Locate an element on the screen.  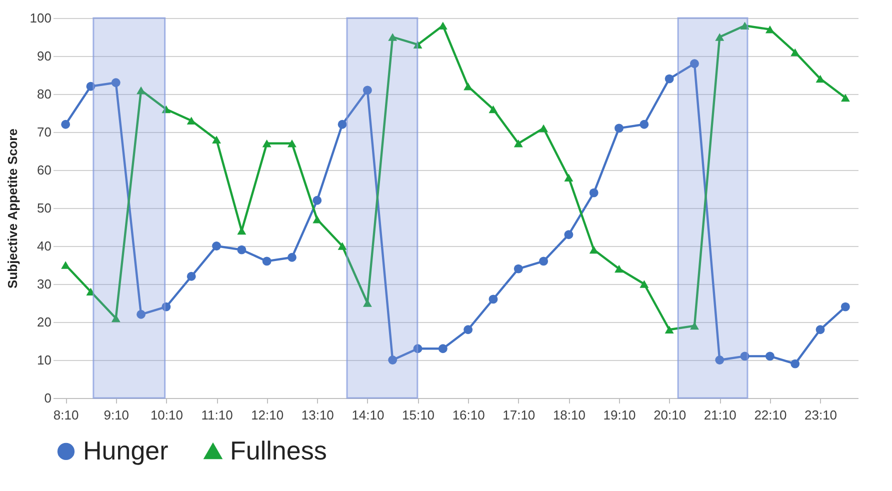
y-tick-label: 90 is located at coordinates (44, 56).